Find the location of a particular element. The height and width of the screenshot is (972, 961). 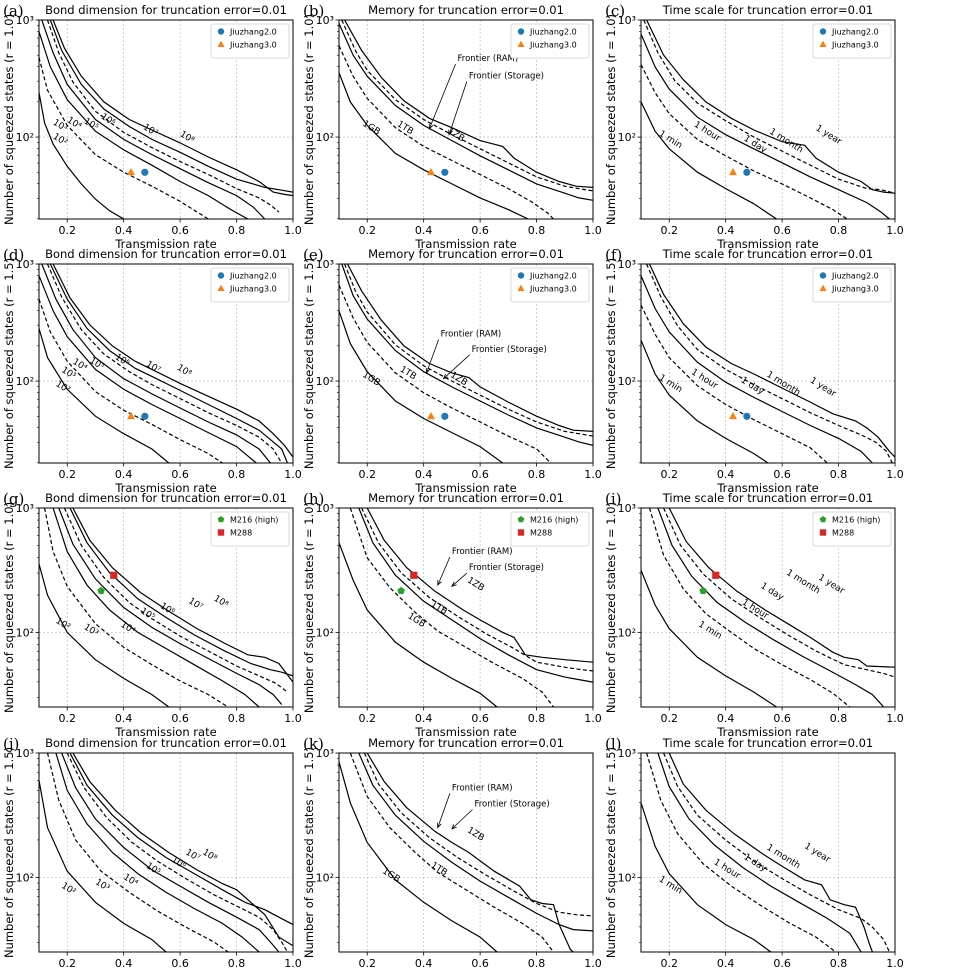

contour-label: 1 min is located at coordinates (670, 384).